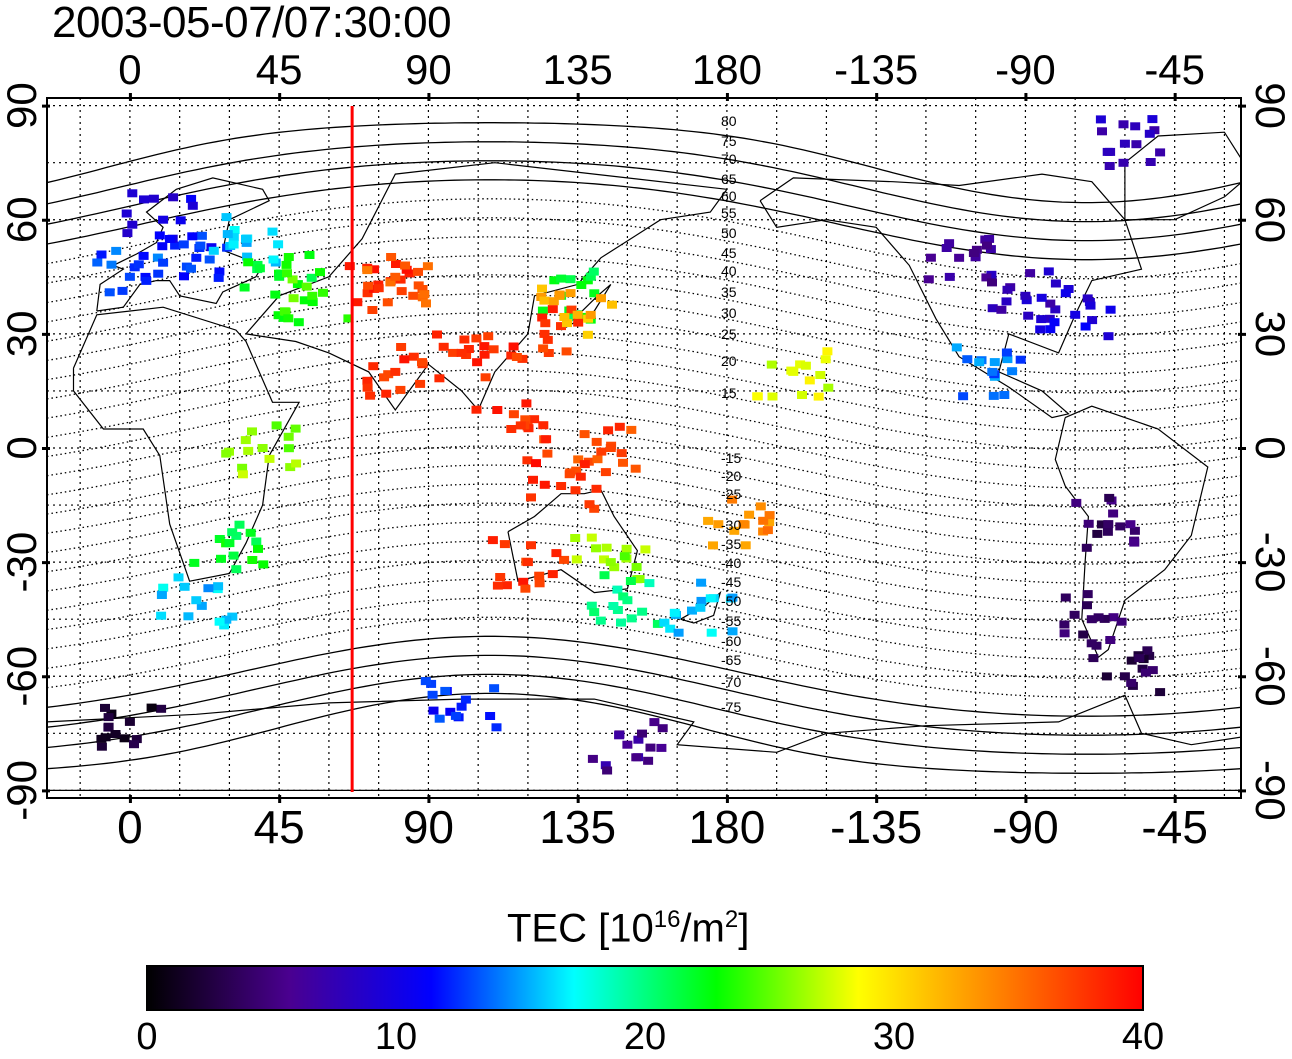 Image resolution: width=1292 pixels, height=1059 pixels. Describe the element at coordinates (731, 601) in the screenshot. I see `maglat-label: -50` at that location.